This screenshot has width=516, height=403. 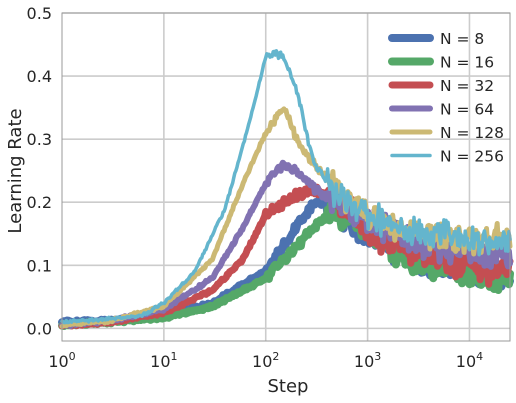 What do you see at coordinates (39, 265) in the screenshot?
I see `y-tick-label: 0.1` at bounding box center [39, 265].